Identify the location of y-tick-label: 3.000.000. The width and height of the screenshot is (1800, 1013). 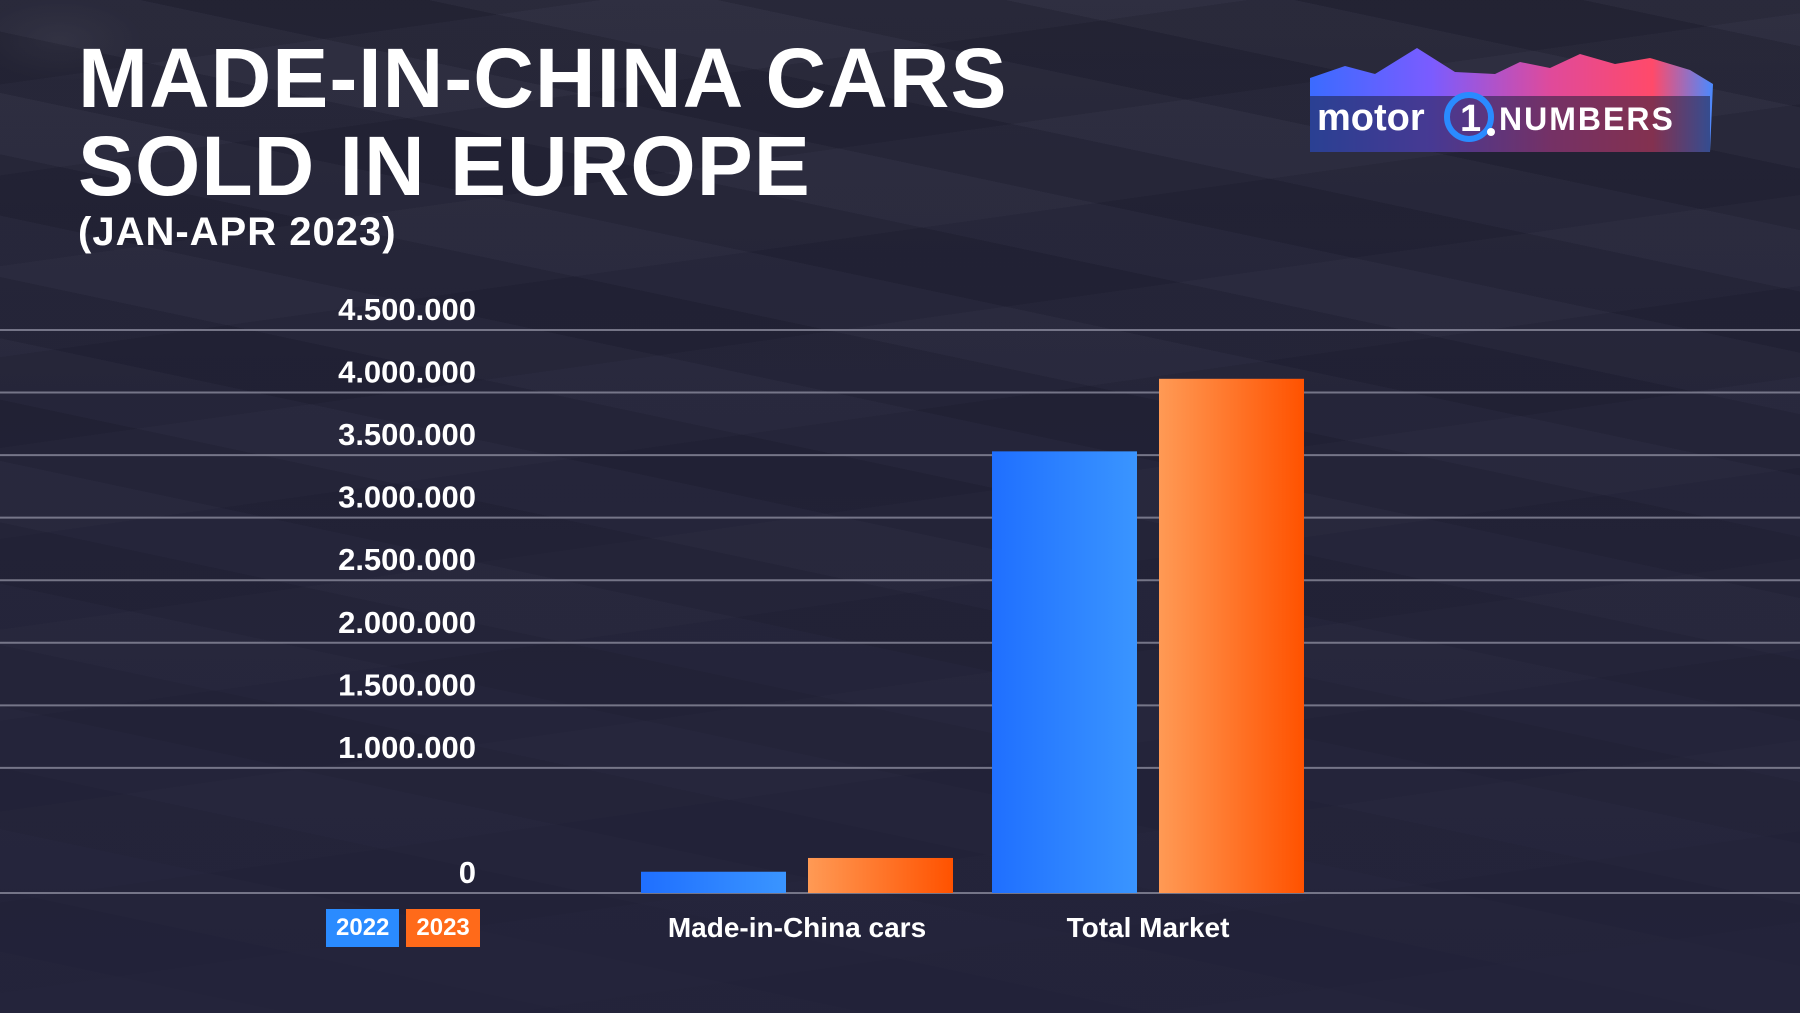
(407, 497).